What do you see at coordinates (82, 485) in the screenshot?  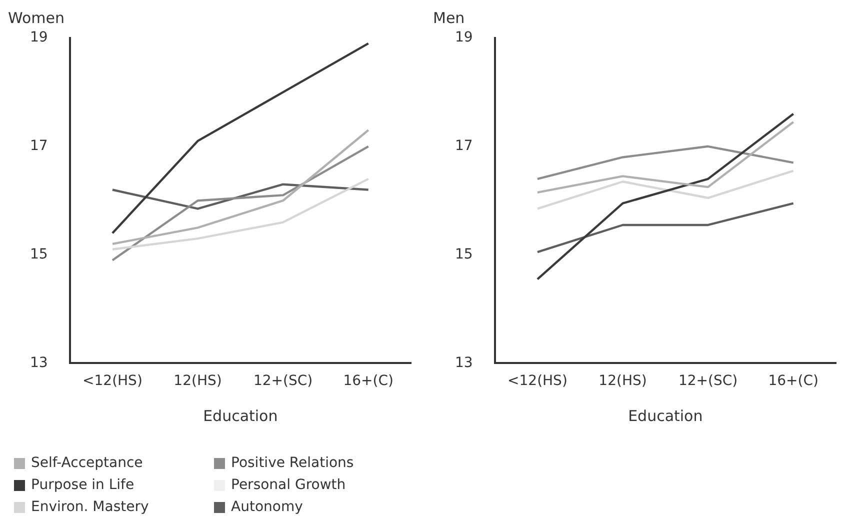 I see `legend-label: Purpose in Life` at bounding box center [82, 485].